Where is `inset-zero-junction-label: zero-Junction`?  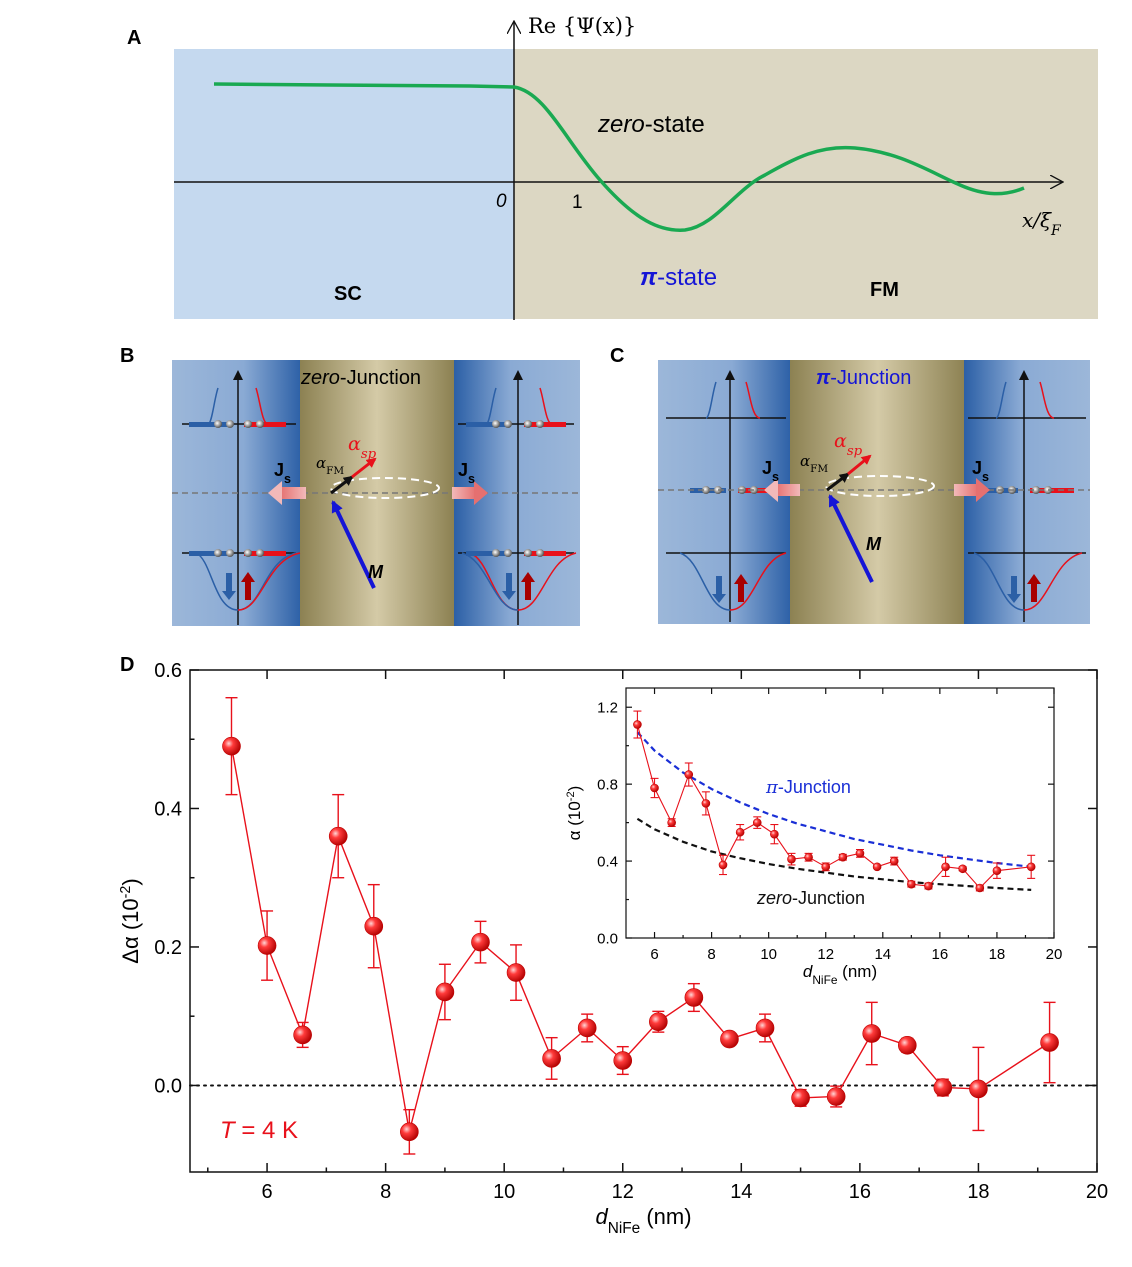
inset-zero-junction-label: zero-Junction is located at coordinates (810, 898).